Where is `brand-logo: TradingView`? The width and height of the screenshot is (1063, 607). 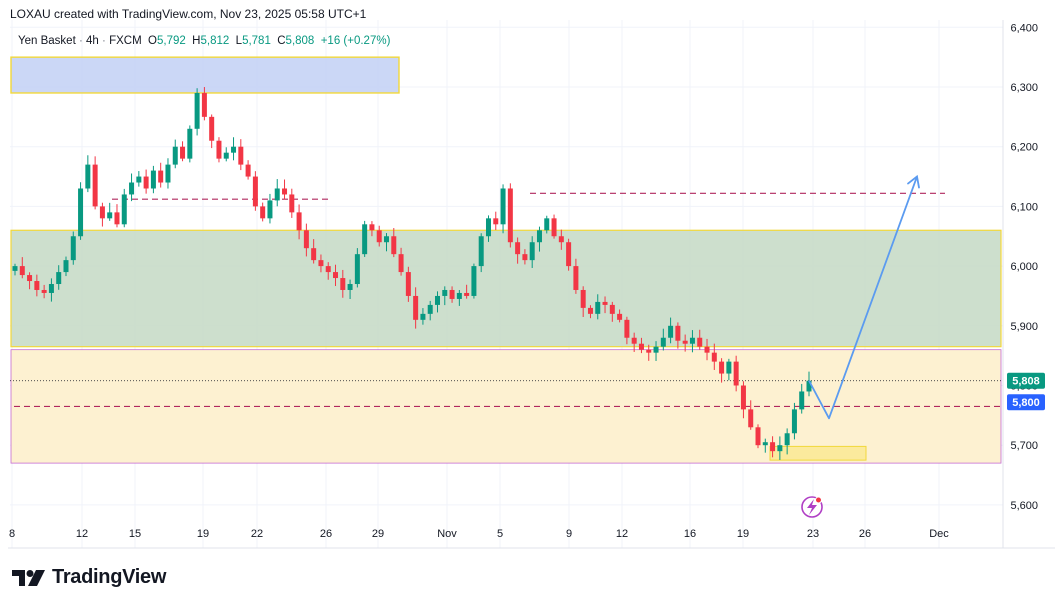
brand-logo: TradingView is located at coordinates (89, 577).